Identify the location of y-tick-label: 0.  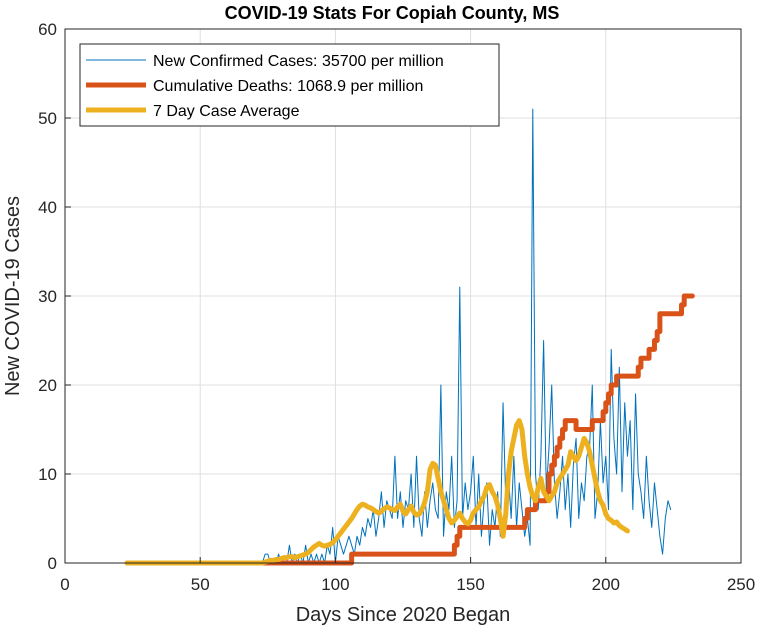
(52, 563).